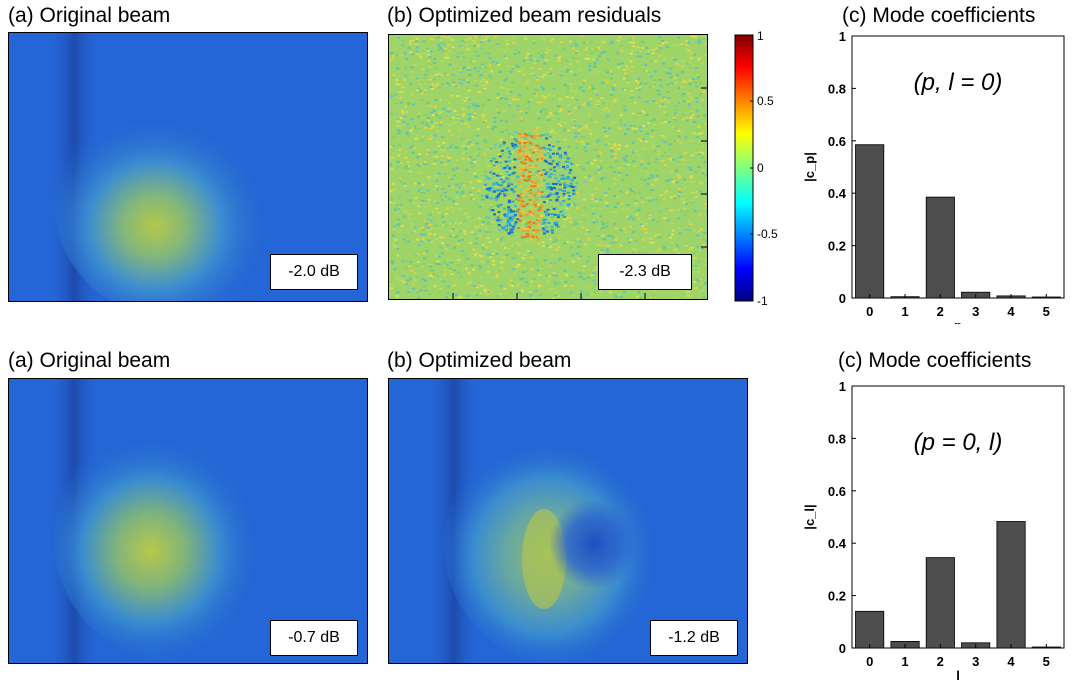  What do you see at coordinates (568, 521) in the screenshot?
I see `bottom-optimized-beam-image` at bounding box center [568, 521].